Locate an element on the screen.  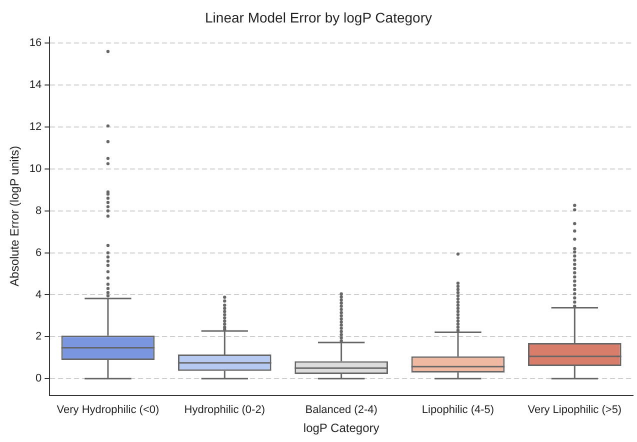
x-tick-label: Hydrophilic (0-2) is located at coordinates (224, 410).